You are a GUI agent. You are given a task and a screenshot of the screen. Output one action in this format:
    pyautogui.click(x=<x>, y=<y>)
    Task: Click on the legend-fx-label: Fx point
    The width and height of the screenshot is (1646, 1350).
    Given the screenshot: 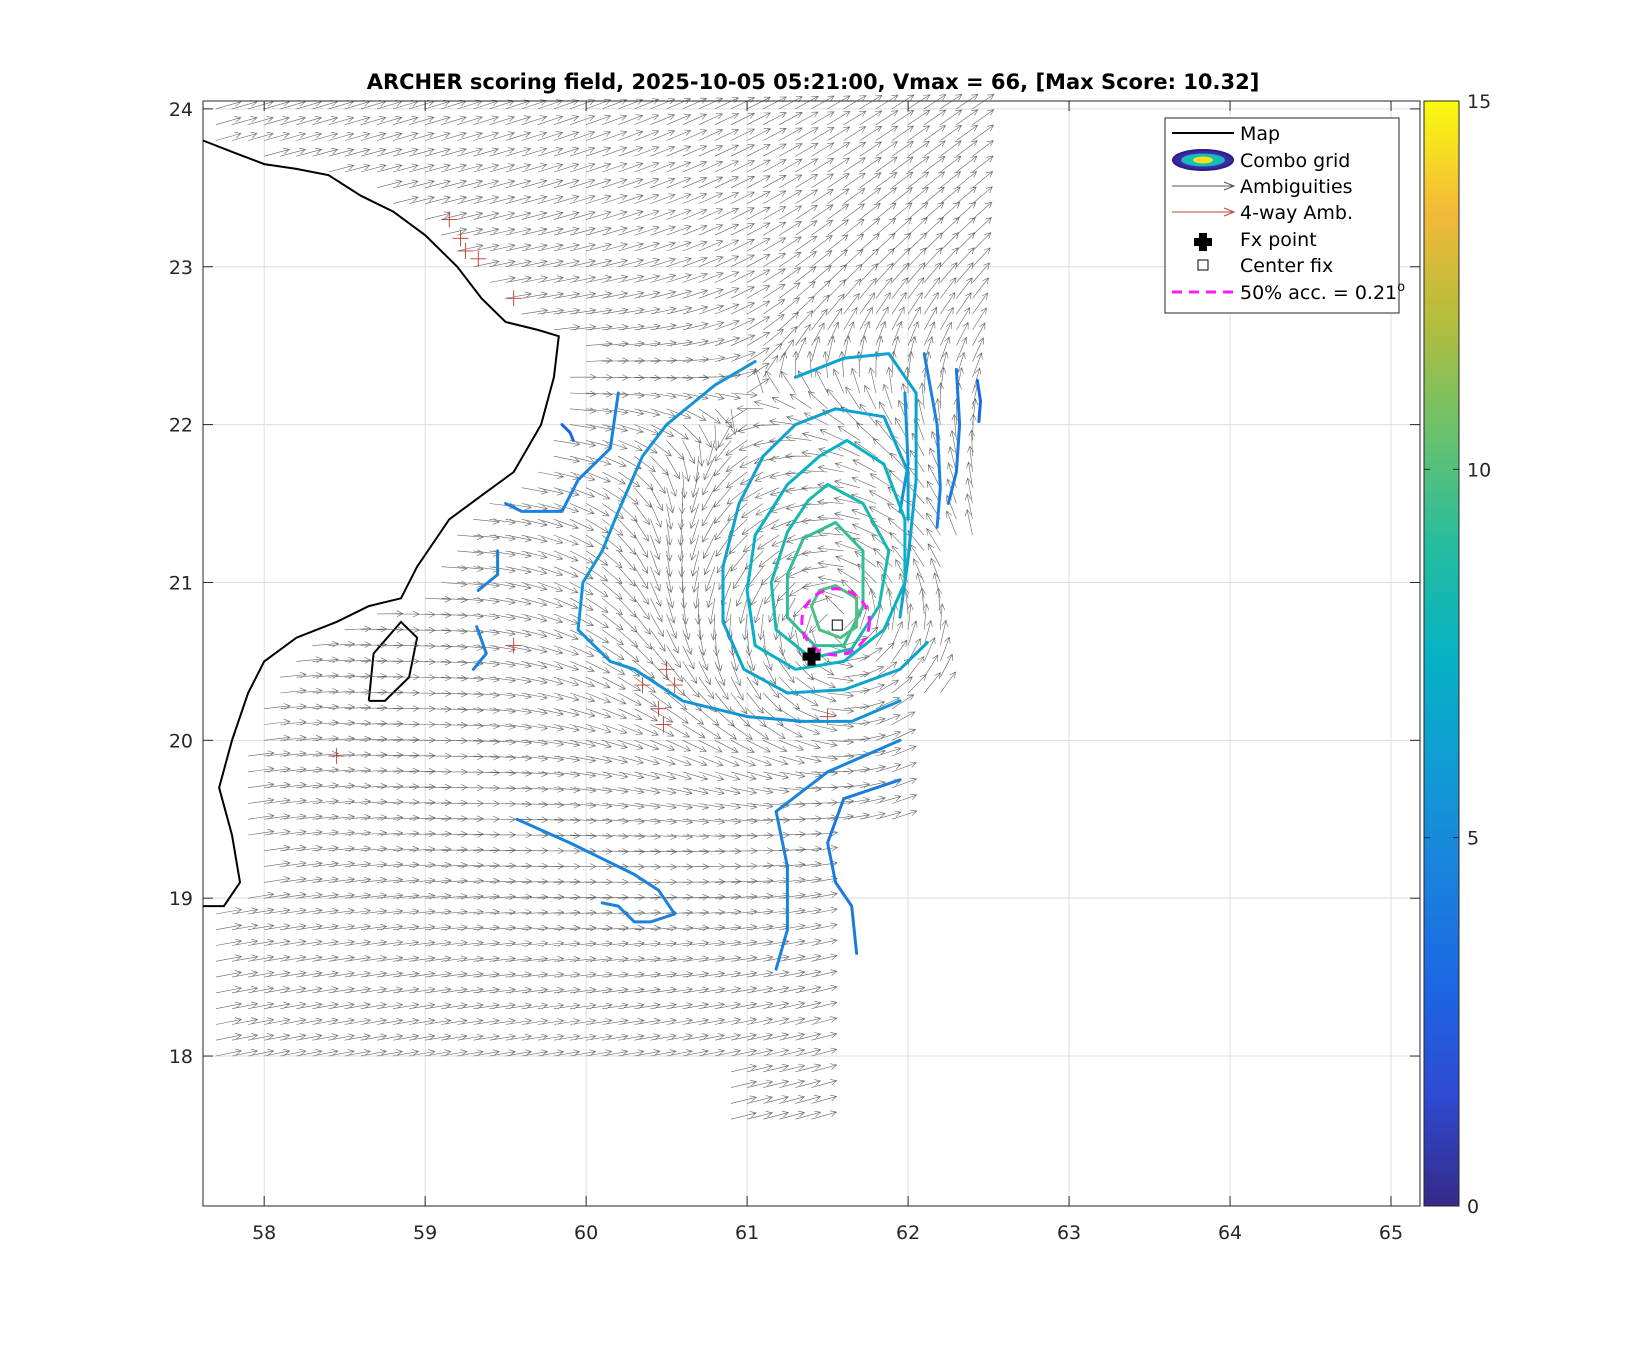 What is the action you would take?
    pyautogui.click(x=1278, y=240)
    